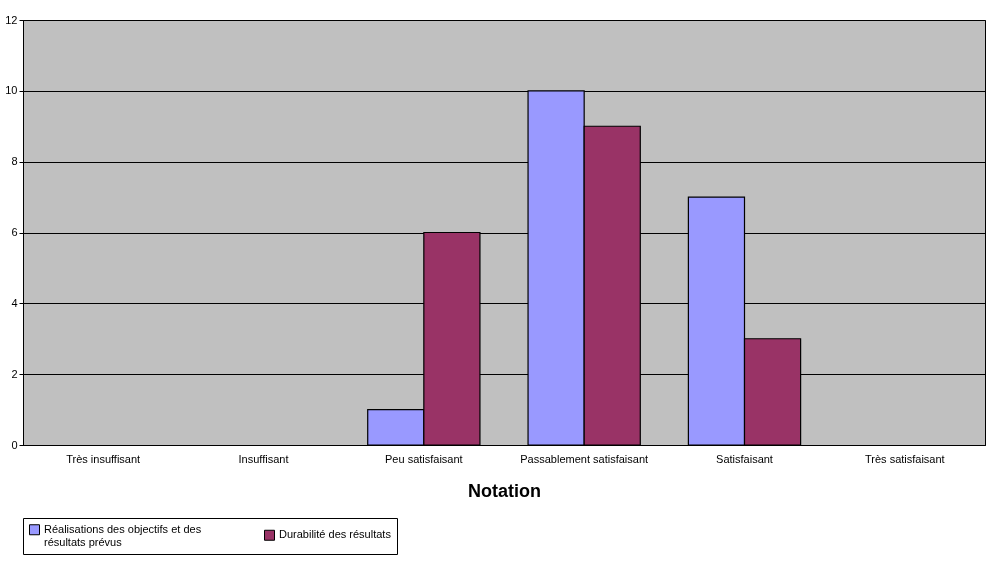  Describe the element at coordinates (14, 444) in the screenshot. I see `y-tick-label: 0` at that location.